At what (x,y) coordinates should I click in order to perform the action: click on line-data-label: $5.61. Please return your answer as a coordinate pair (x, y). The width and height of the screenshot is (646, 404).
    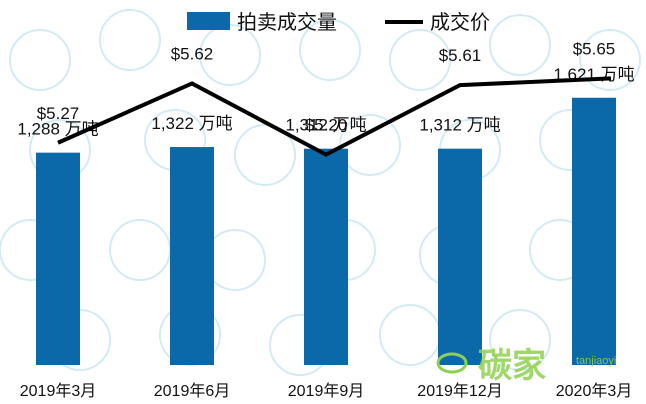
    Looking at the image, I should click on (460, 55).